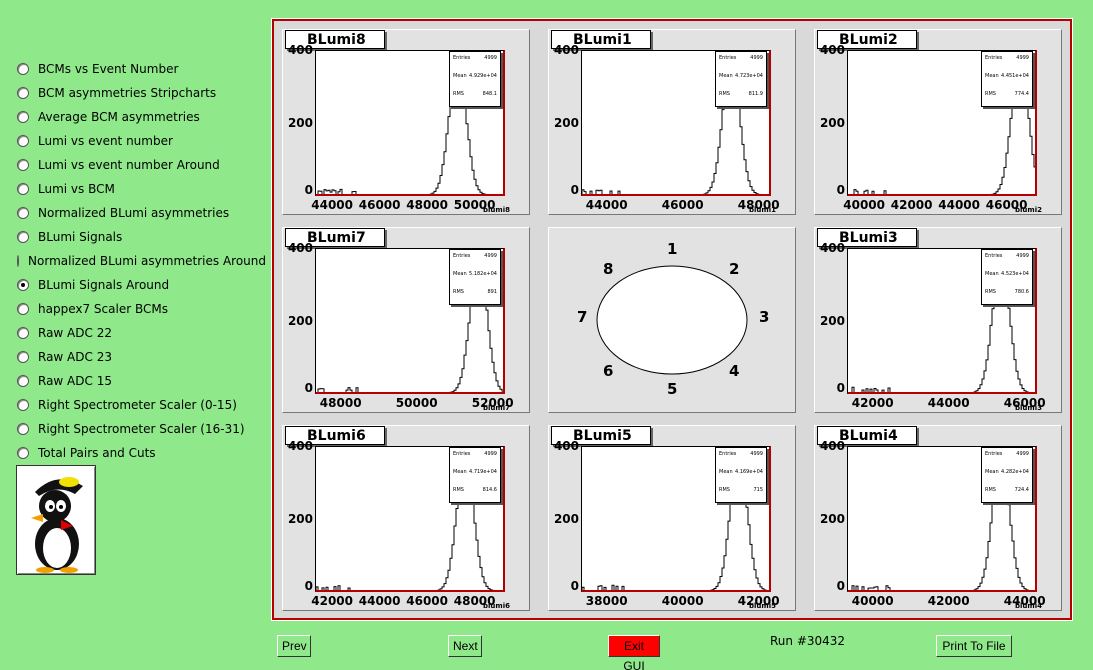 Image resolution: width=1093 pixels, height=670 pixels. What do you see at coordinates (1007, 472) in the screenshot?
I see `stats-row: Mean 4.282e+04` at bounding box center [1007, 472].